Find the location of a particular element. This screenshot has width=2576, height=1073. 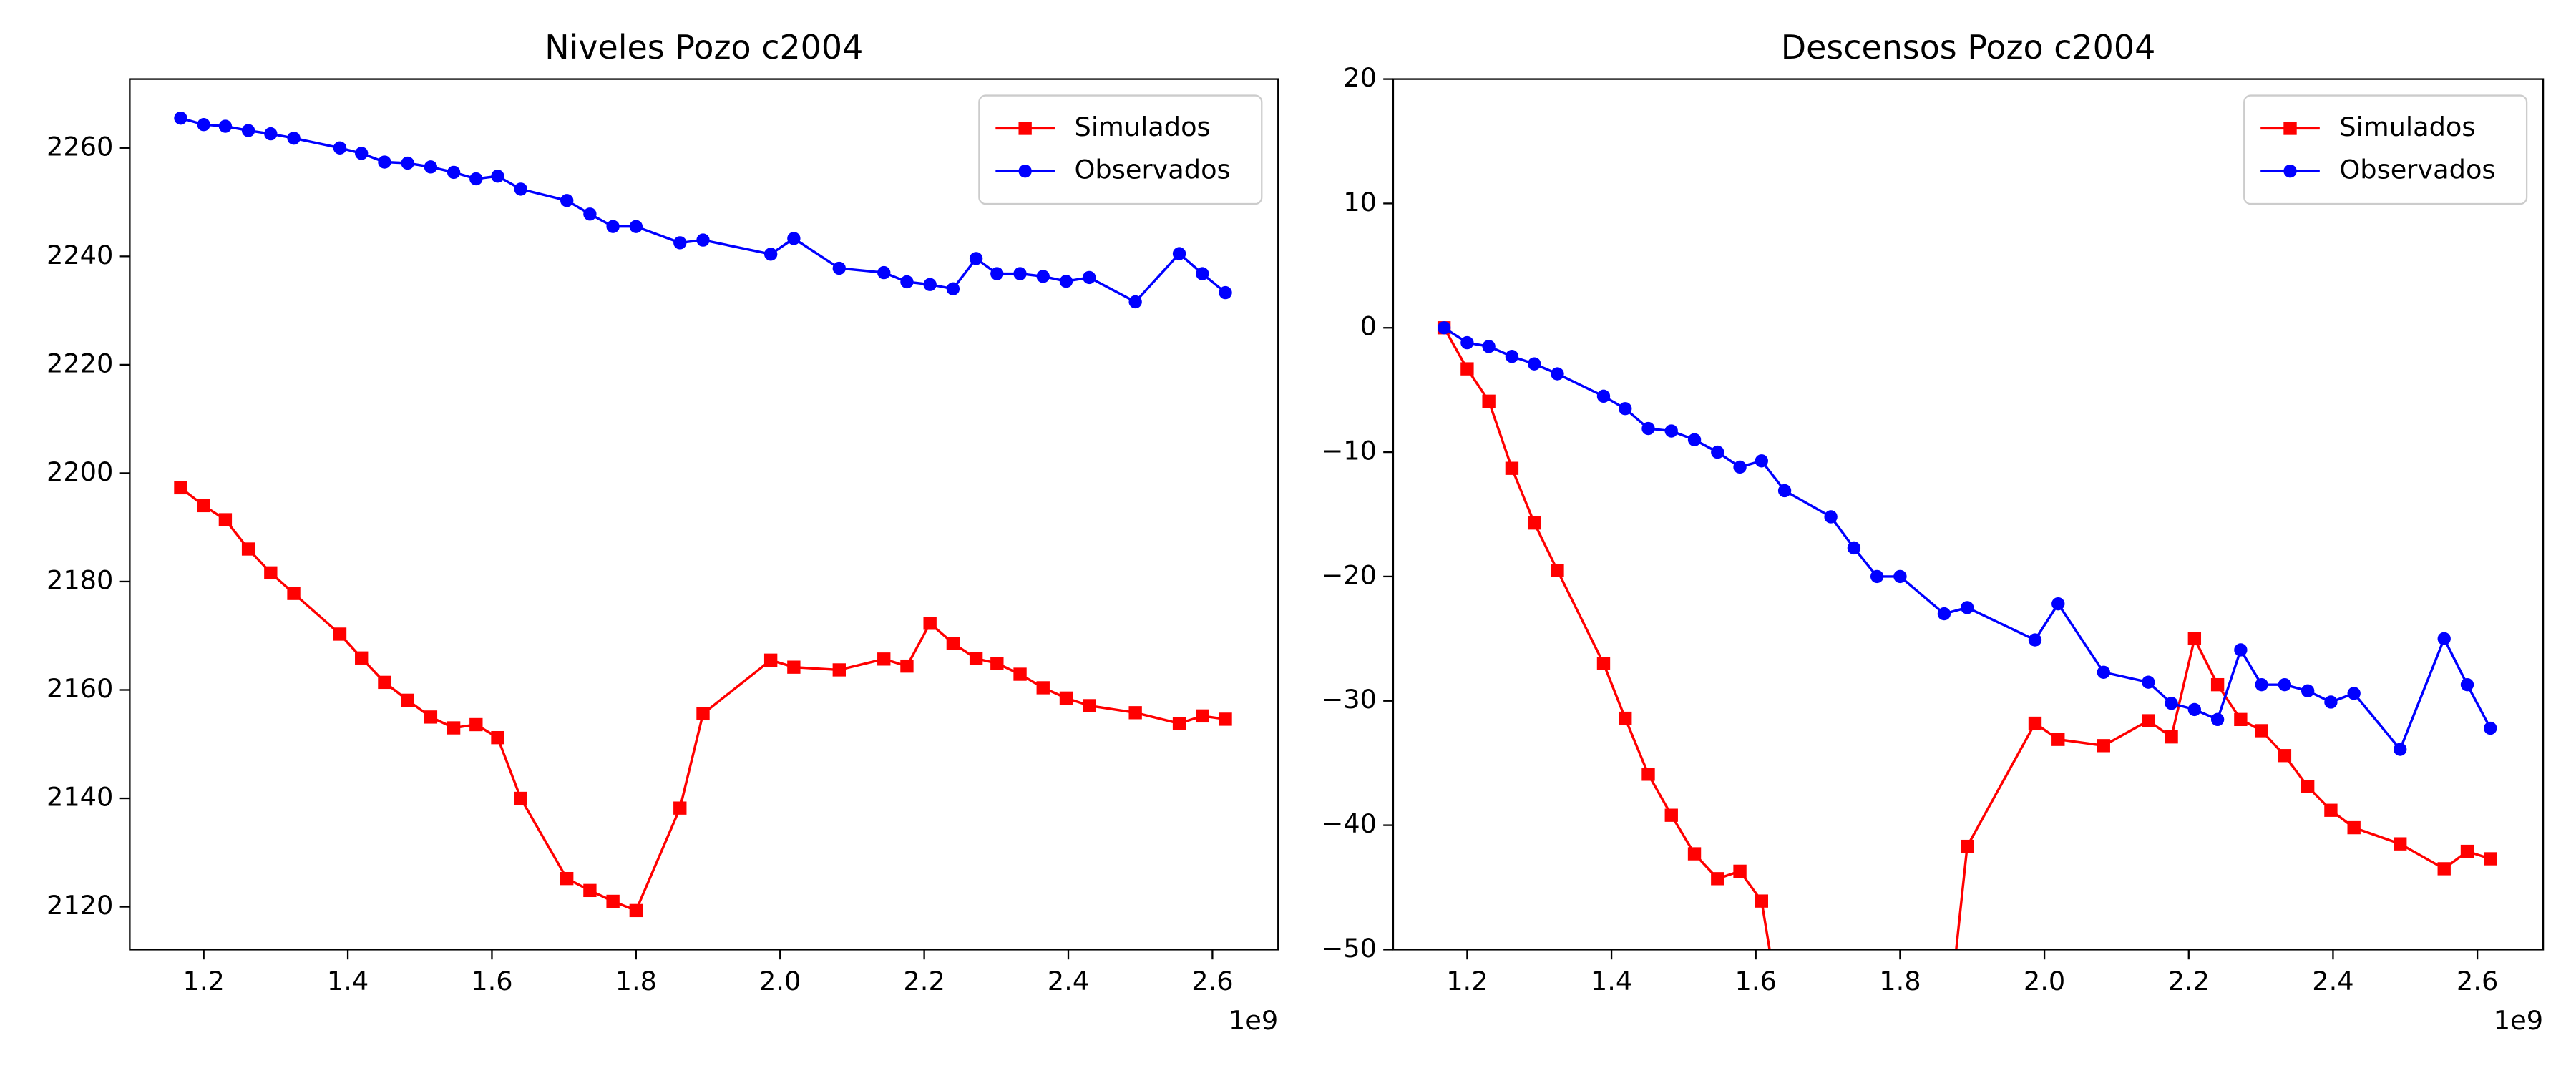

legend: Simulados Observados is located at coordinates (1120, 149).